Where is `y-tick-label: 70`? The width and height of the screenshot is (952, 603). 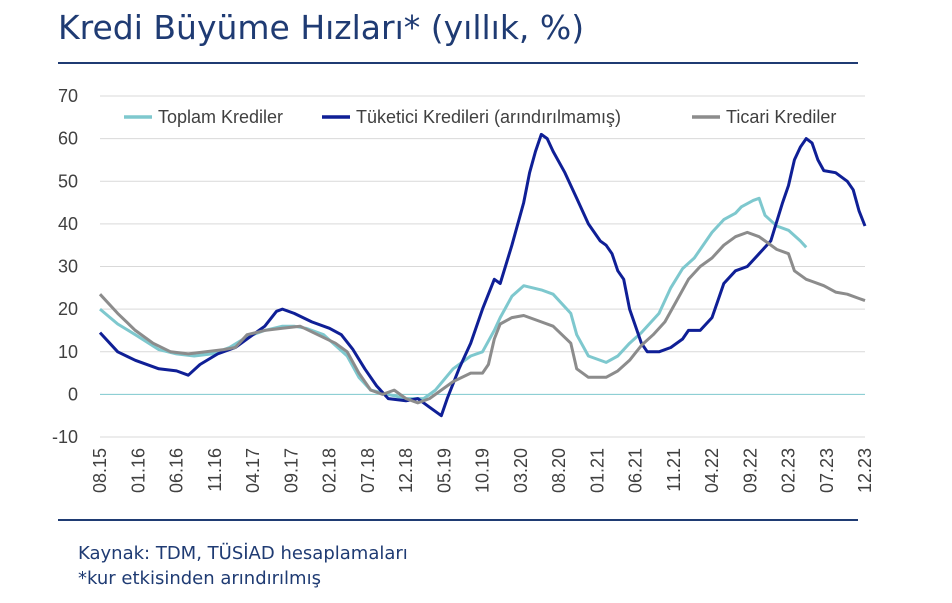 y-tick-label: 70 is located at coordinates (68, 96).